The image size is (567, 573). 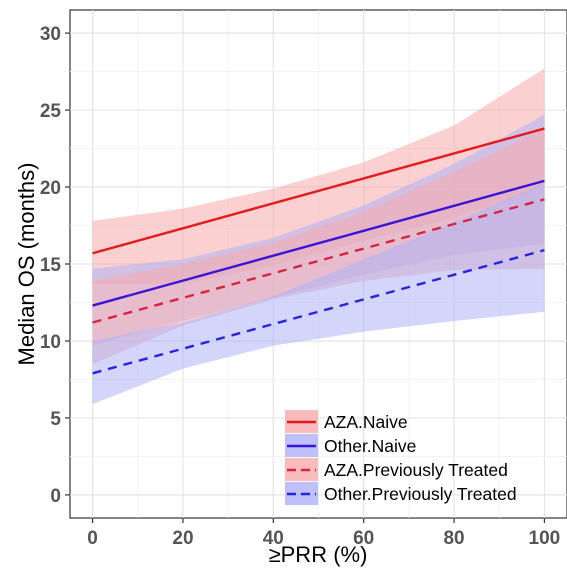 I want to click on x-axis: 0 20 40 60 80 100, so click(x=323, y=533).